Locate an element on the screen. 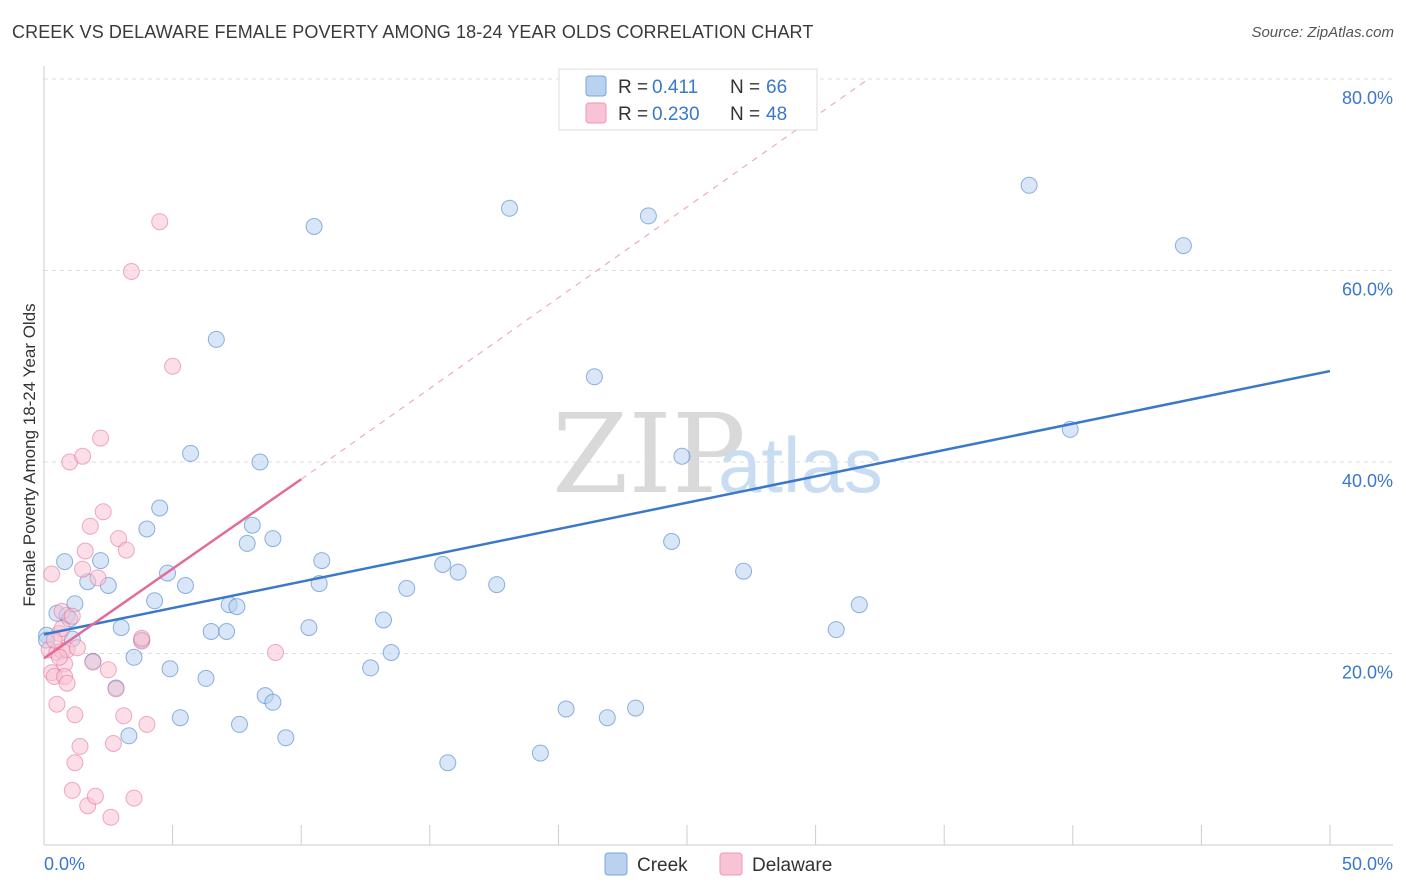  legend-r-label-delaware: R = is located at coordinates (633, 114).